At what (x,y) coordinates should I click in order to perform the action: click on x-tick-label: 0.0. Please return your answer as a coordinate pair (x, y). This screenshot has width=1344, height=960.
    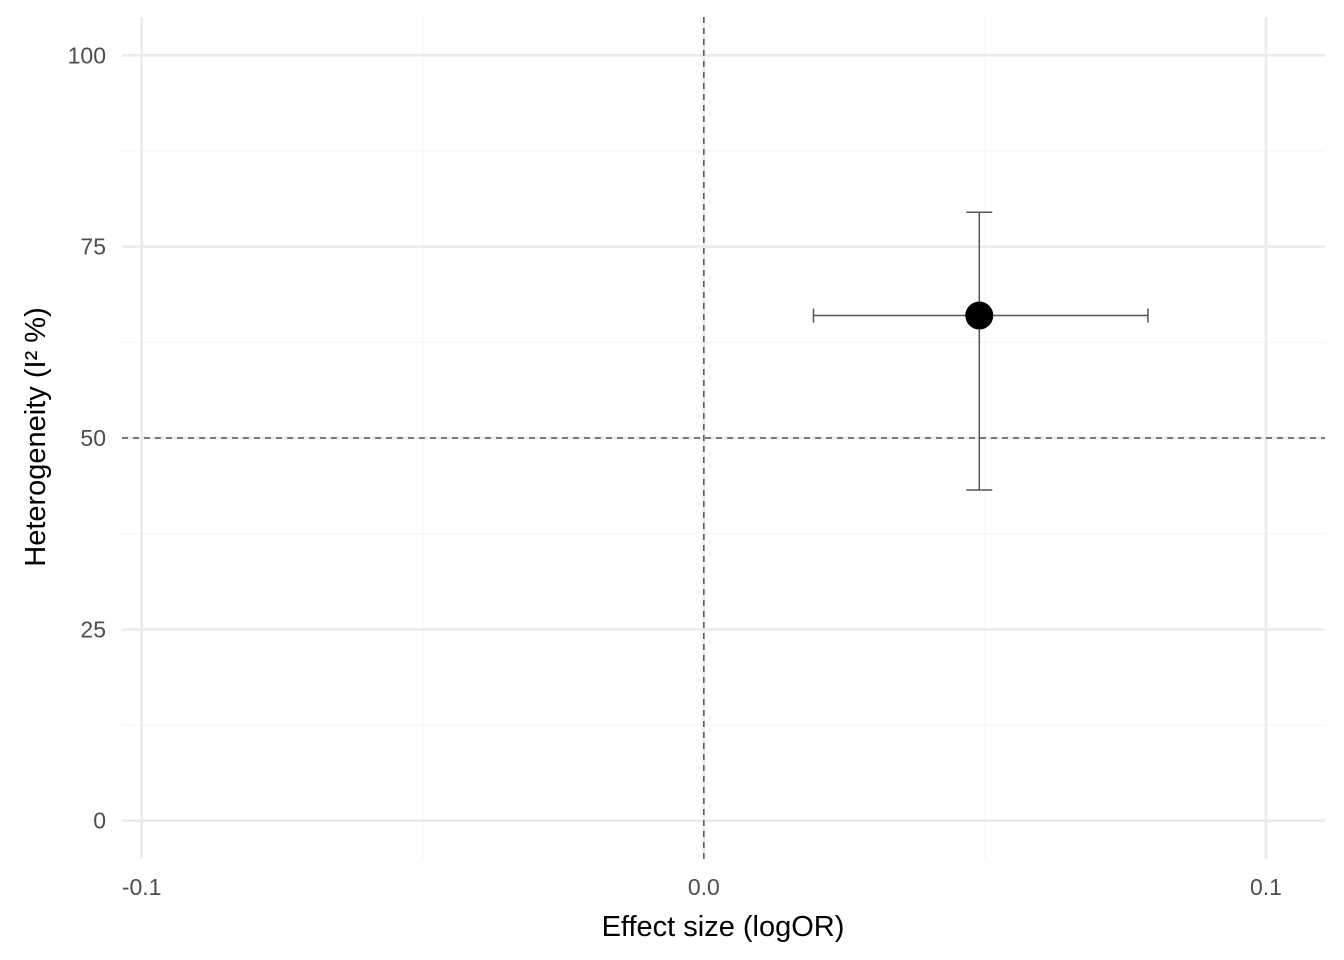
    Looking at the image, I should click on (704, 887).